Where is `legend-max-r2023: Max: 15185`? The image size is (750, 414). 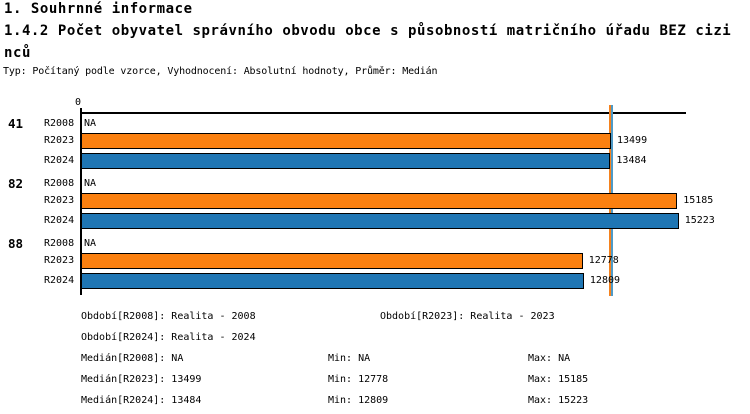 legend-max-r2023: Max: 15185 is located at coordinates (558, 379).